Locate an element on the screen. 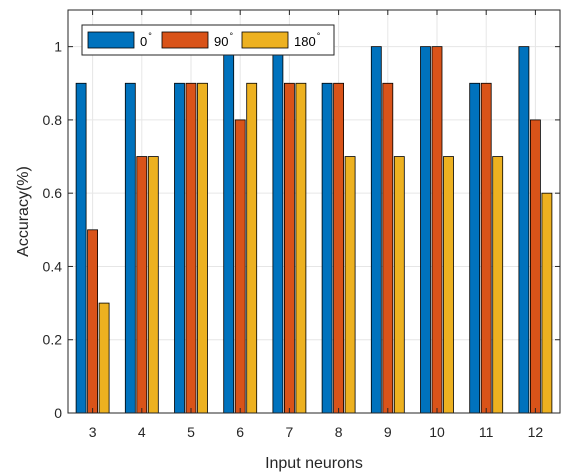 The height and width of the screenshot is (472, 570). y-tick-label: 0.4 is located at coordinates (53, 266).